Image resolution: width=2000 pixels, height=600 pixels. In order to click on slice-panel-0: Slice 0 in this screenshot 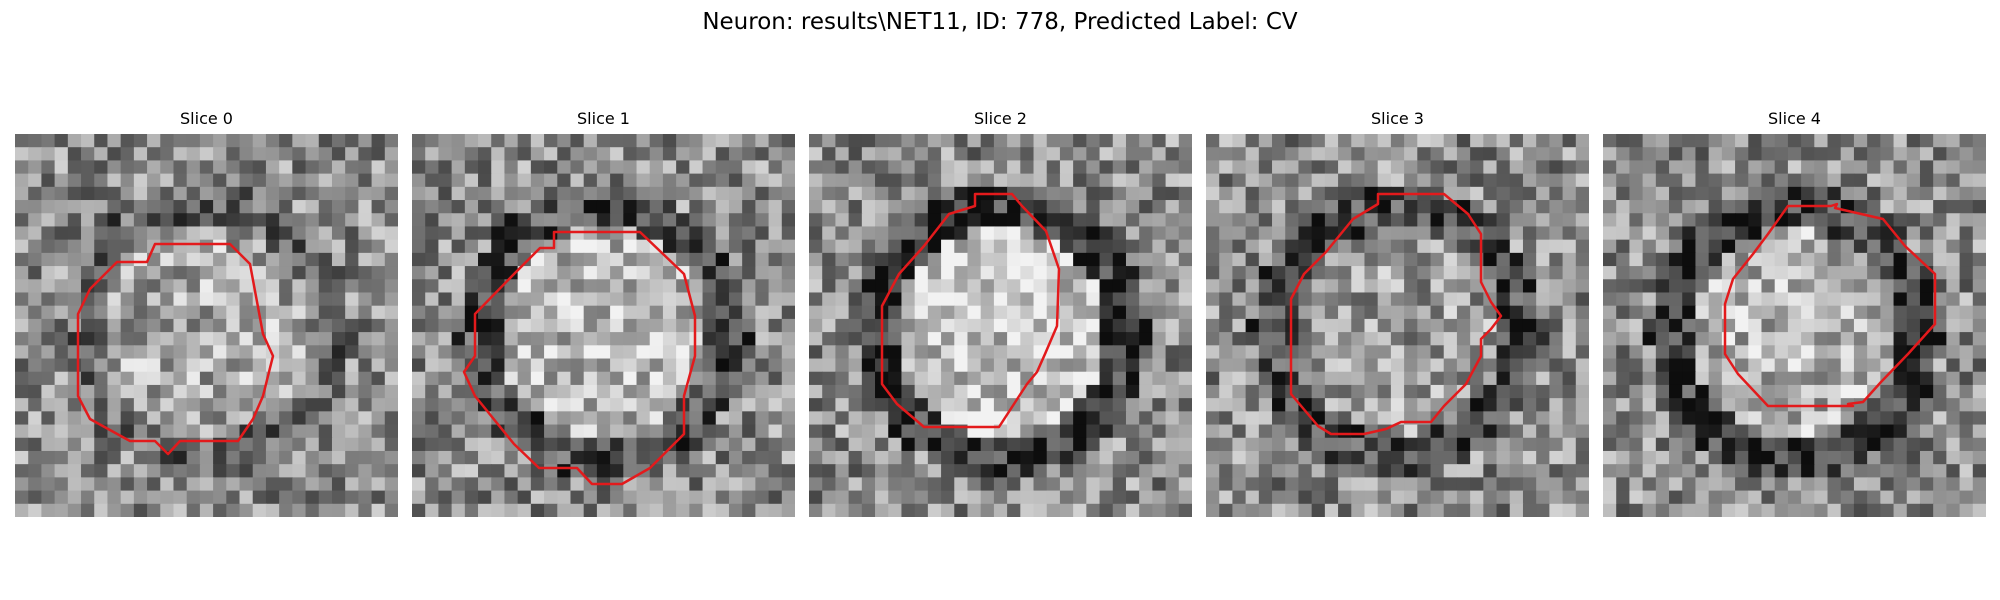, I will do `click(206, 312)`.